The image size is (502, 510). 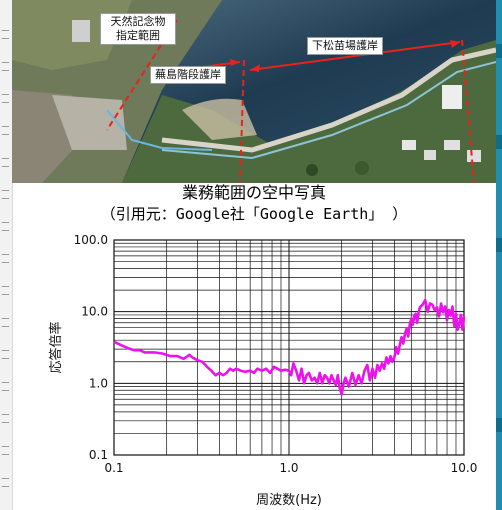 I want to click on y-tick-label: 10.0, so click(x=94, y=312).